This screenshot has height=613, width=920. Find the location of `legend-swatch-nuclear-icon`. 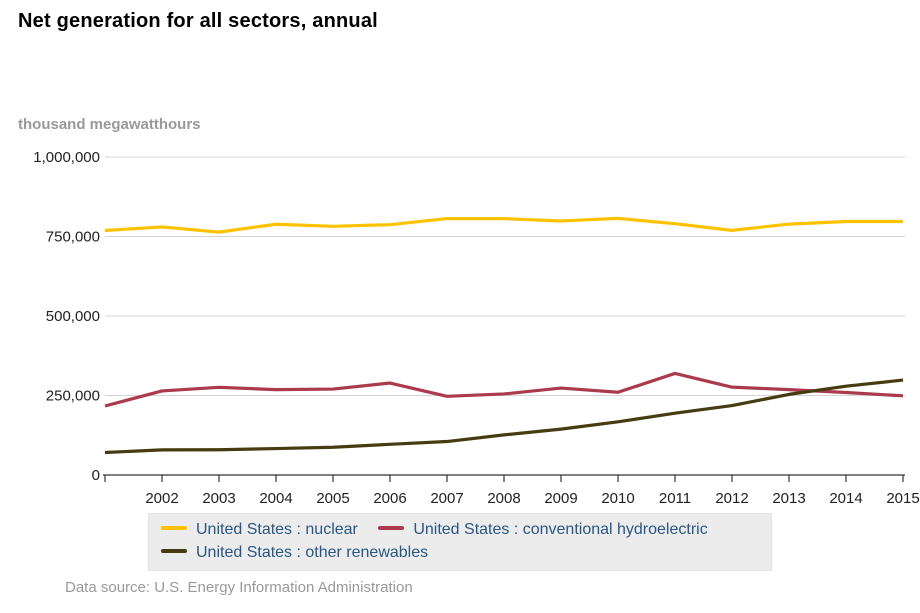

legend-swatch-nuclear-icon is located at coordinates (174, 527).